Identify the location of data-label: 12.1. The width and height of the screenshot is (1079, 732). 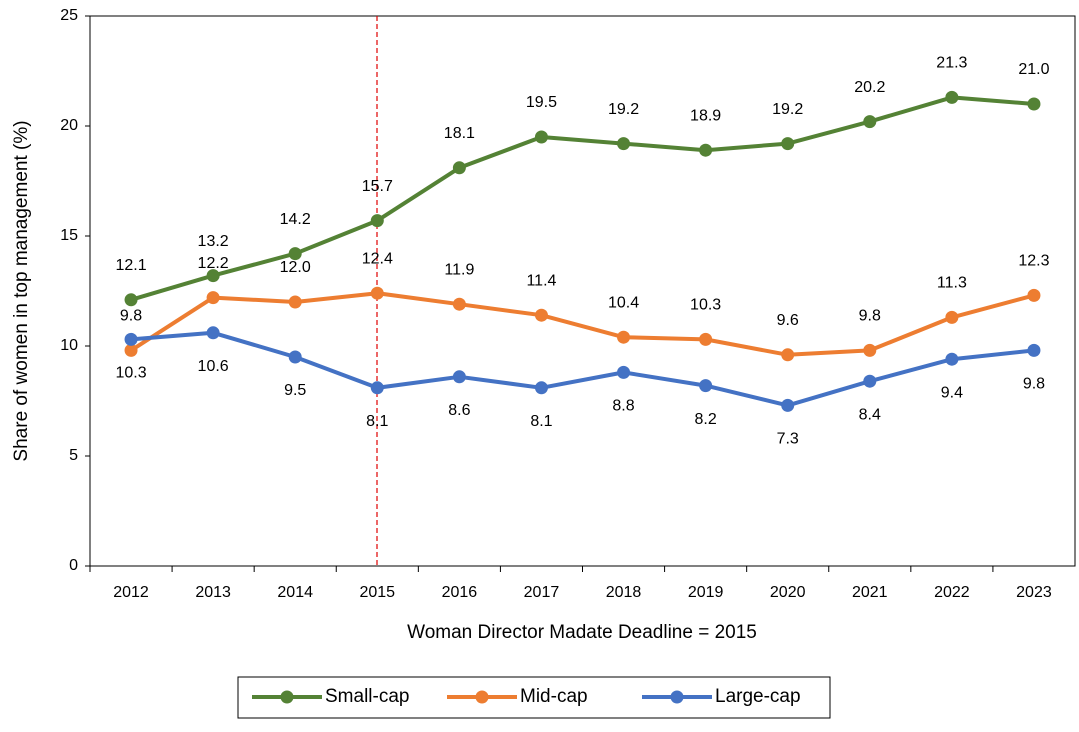
(130, 265).